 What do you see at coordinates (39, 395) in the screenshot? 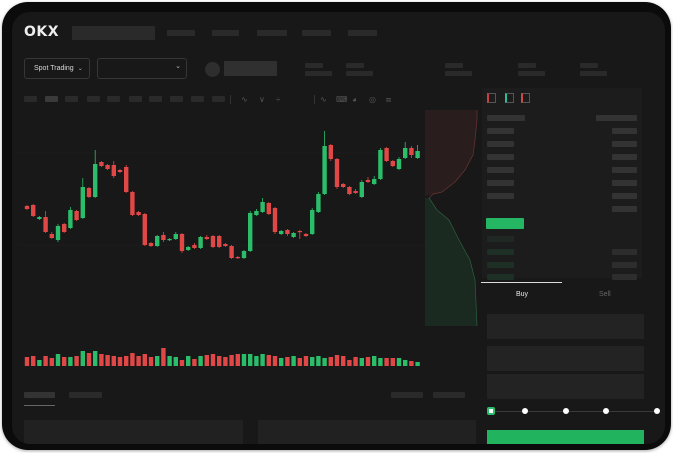
I see `bottom-tab-active` at bounding box center [39, 395].